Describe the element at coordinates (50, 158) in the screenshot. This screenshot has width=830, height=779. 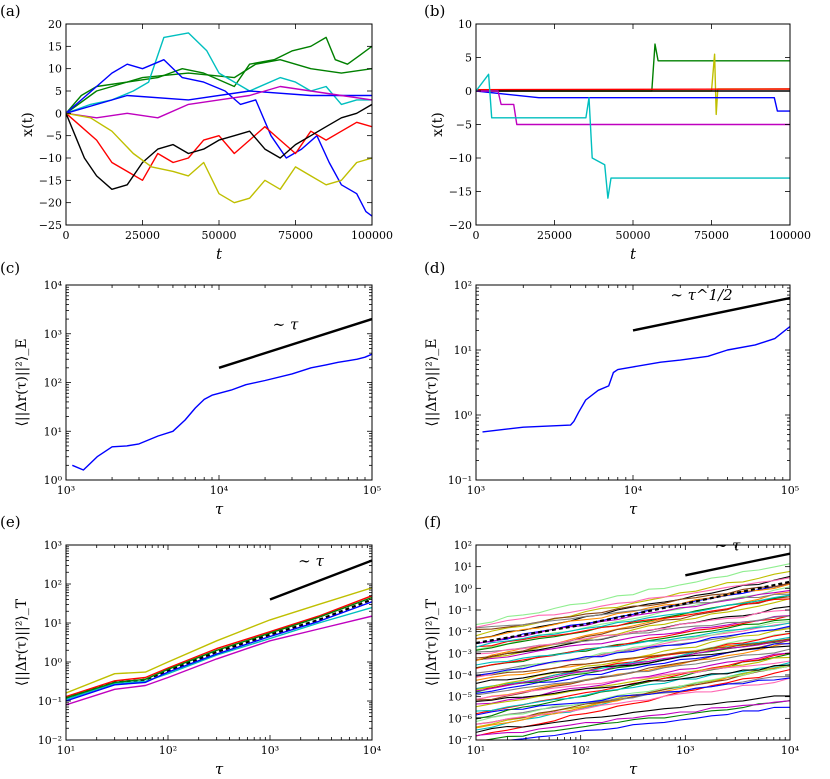
I see `y-tick-label: −10` at that location.